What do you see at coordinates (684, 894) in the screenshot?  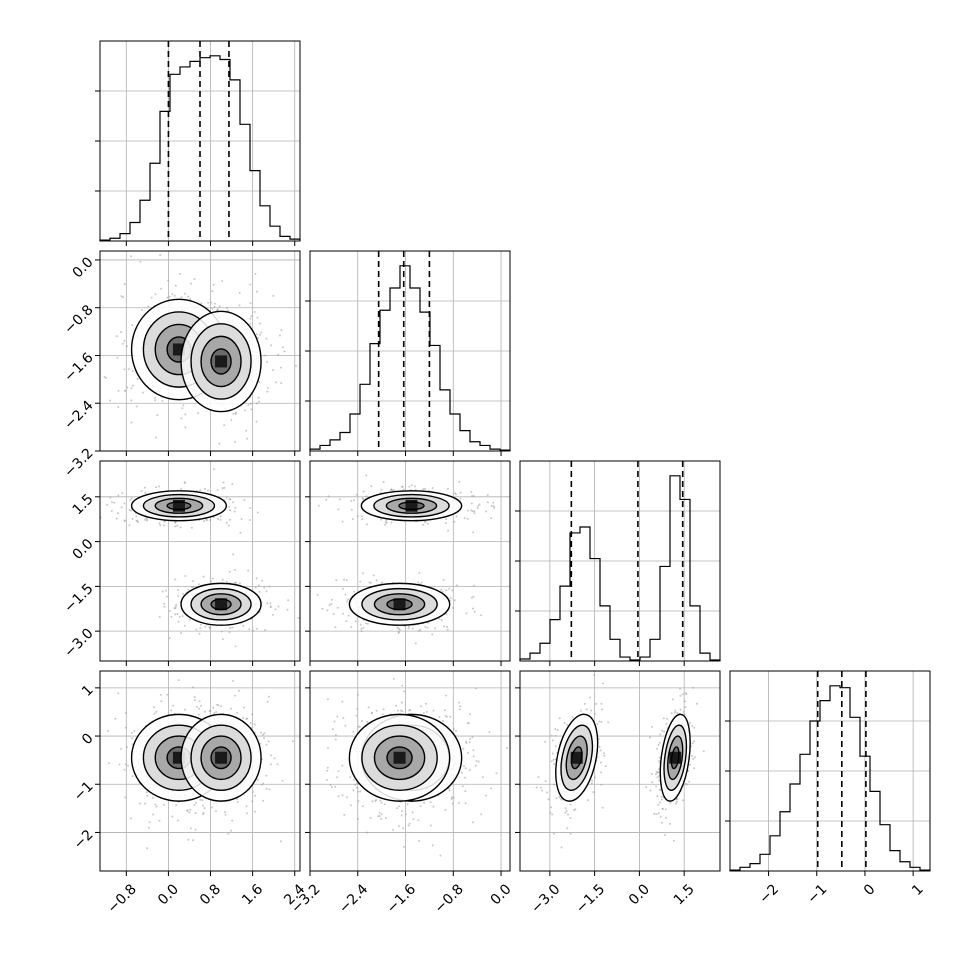 I see `x-tick-label: 1.5` at bounding box center [684, 894].